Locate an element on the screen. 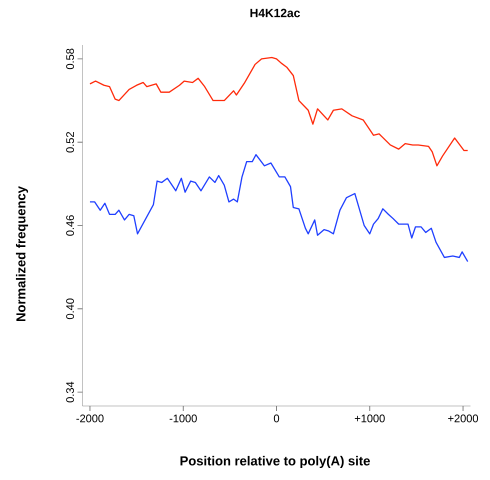 This screenshot has width=490, height=480. y-tick-label: 0.40 is located at coordinates (70, 309).